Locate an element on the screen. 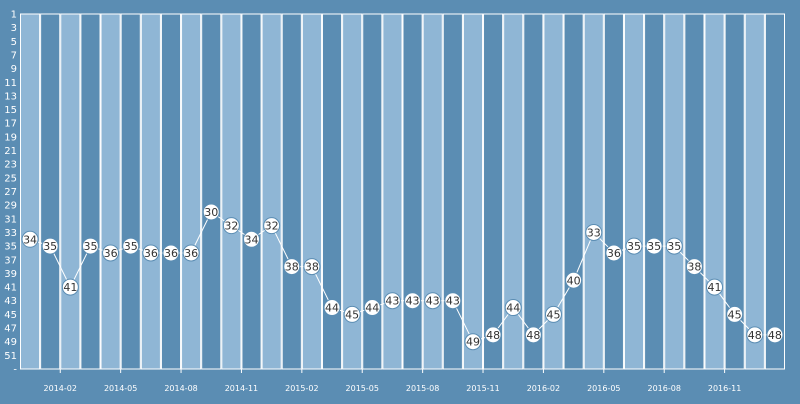 The image size is (800, 404). data-point-2014-02: 41 is located at coordinates (70, 287).